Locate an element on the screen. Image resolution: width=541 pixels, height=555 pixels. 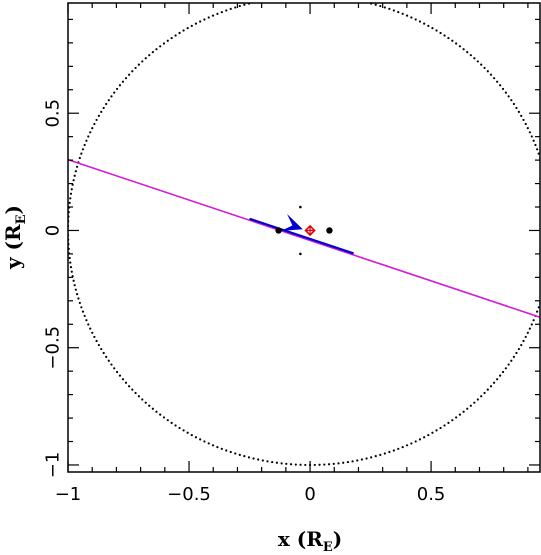
x-tick-label: −0.5 is located at coordinates (189, 494).